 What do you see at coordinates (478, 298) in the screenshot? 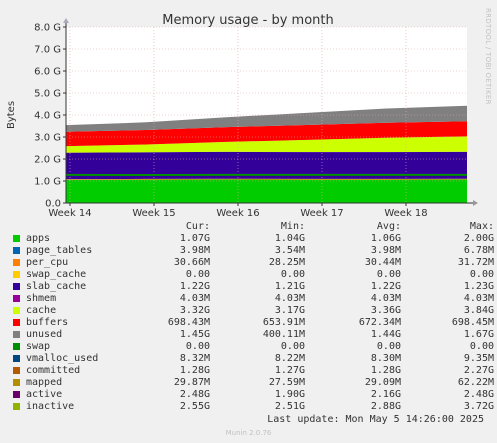
I see `legend-max: 4.03M` at bounding box center [478, 298].